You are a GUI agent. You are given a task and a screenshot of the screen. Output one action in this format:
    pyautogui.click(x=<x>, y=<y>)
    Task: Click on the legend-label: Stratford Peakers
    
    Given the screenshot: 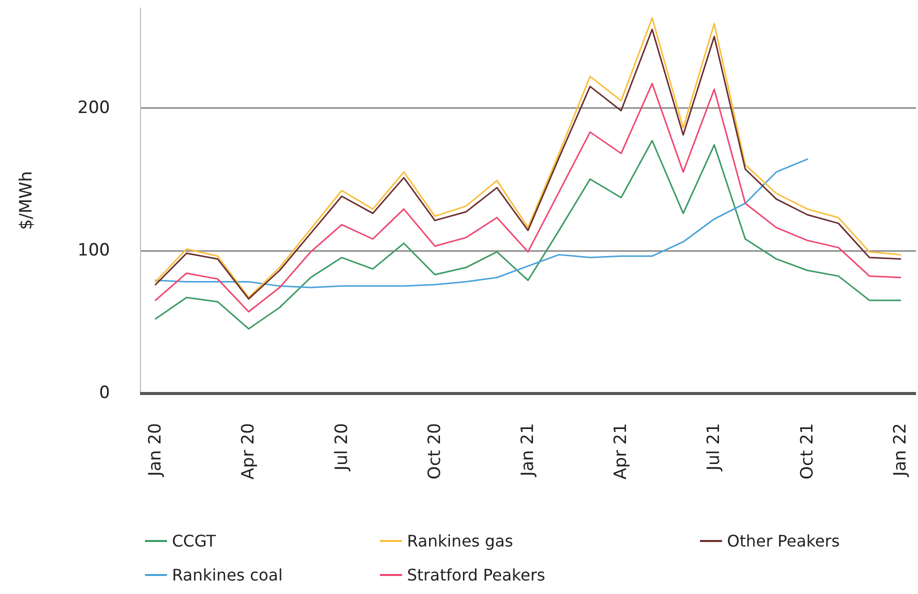 What is the action you would take?
    pyautogui.click(x=476, y=575)
    